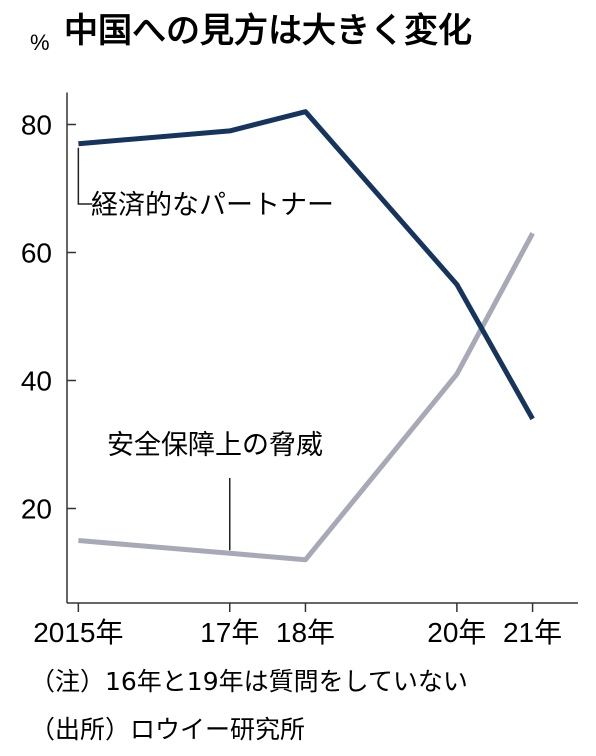 Image resolution: width=596 pixels, height=756 pixels. I want to click on series-label-economic-partner: 経済的なパートナー, so click(212, 205).